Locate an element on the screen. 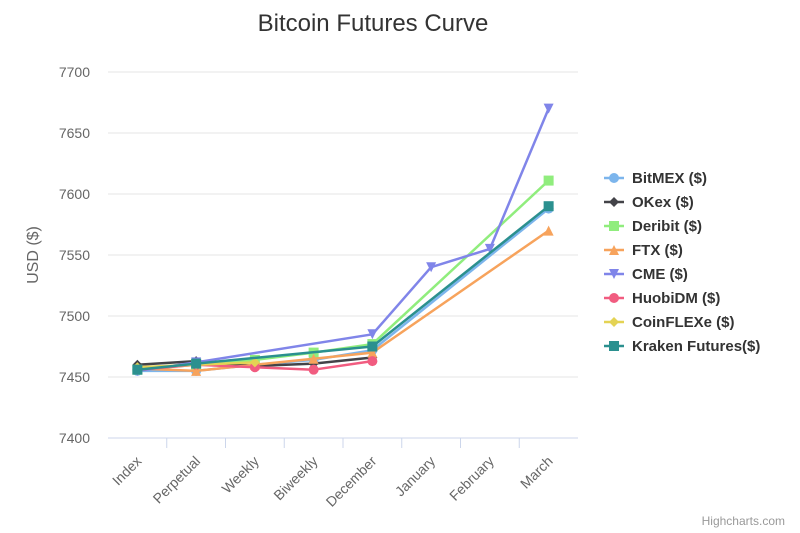 This screenshot has width=800, height=533. x-tick-label: December is located at coordinates (351, 481).